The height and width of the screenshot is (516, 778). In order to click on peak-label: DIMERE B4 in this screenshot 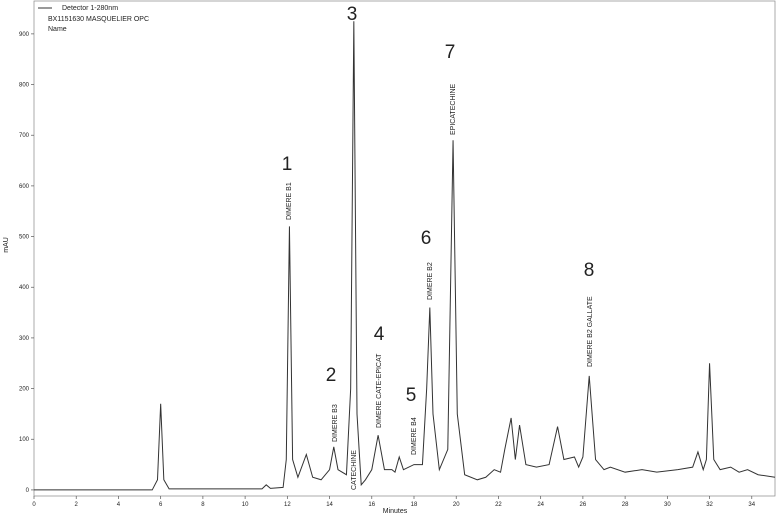, I will do `click(414, 436)`.